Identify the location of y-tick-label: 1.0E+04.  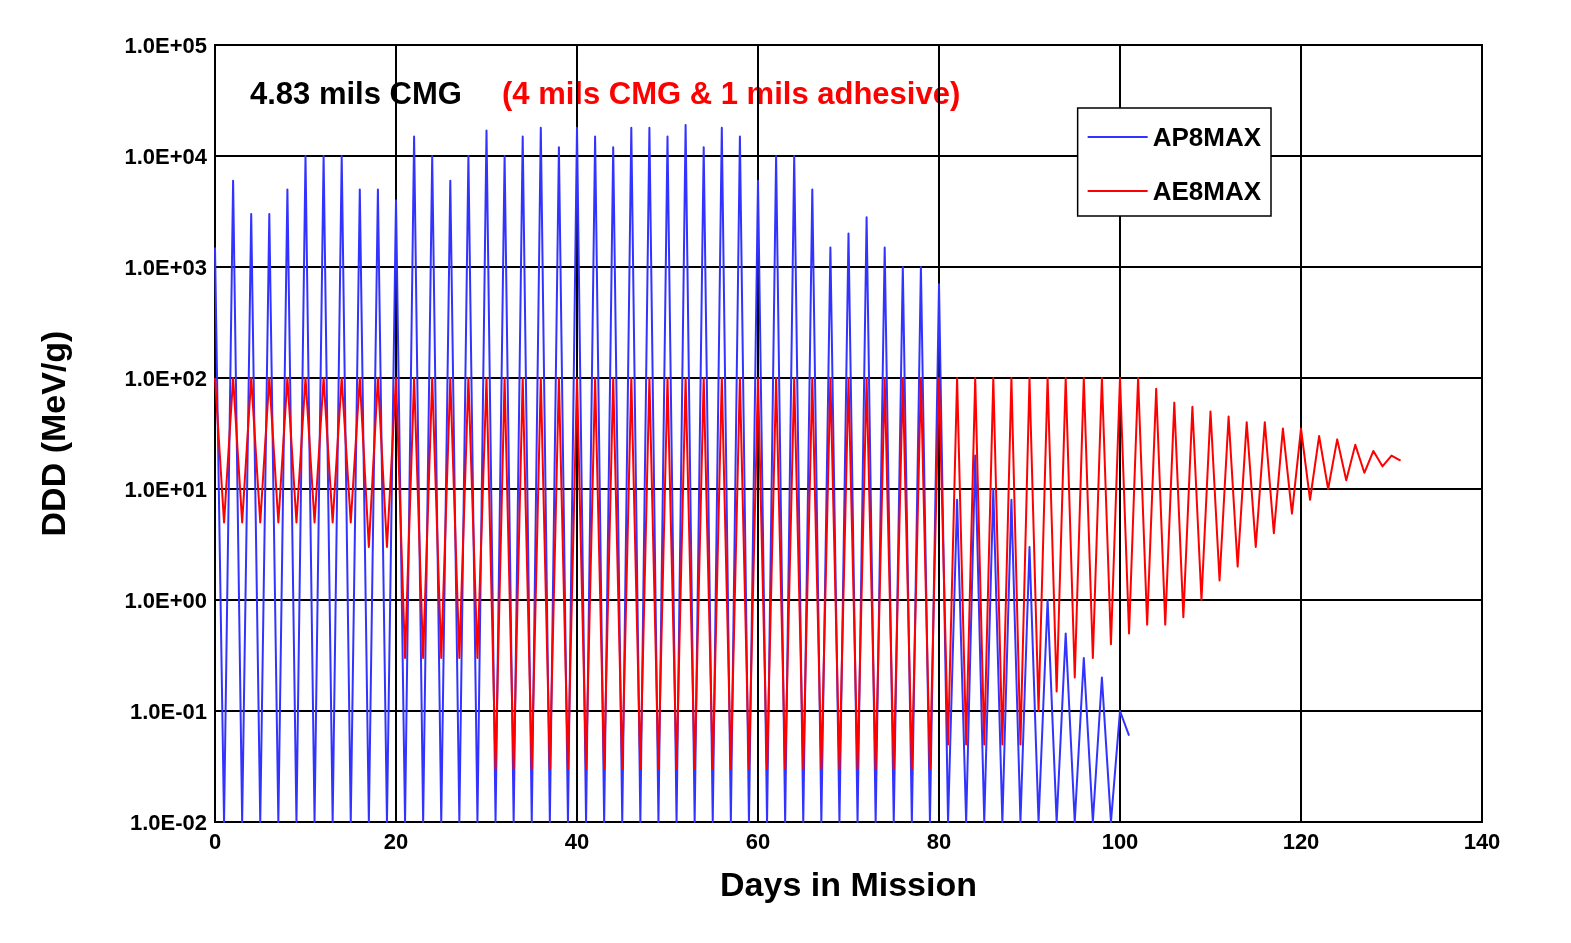
(166, 156).